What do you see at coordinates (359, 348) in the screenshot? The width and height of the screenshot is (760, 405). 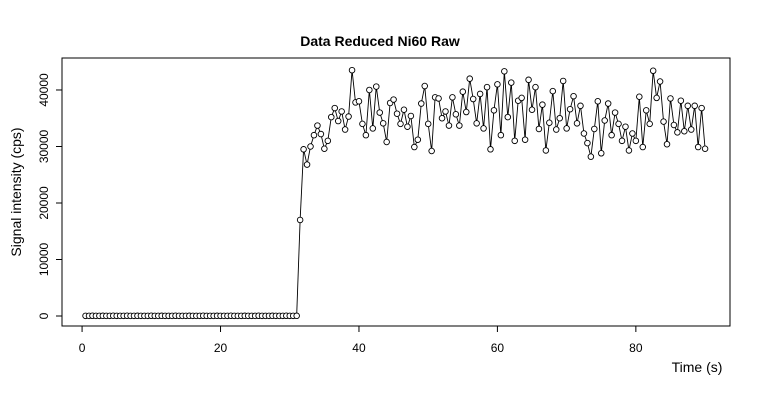 I see `x-tick-label: 40` at bounding box center [359, 348].